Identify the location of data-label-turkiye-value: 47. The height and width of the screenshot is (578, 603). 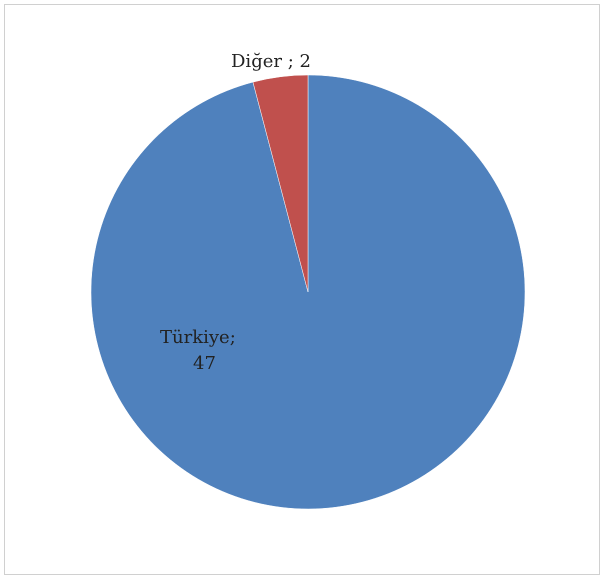
(204, 363).